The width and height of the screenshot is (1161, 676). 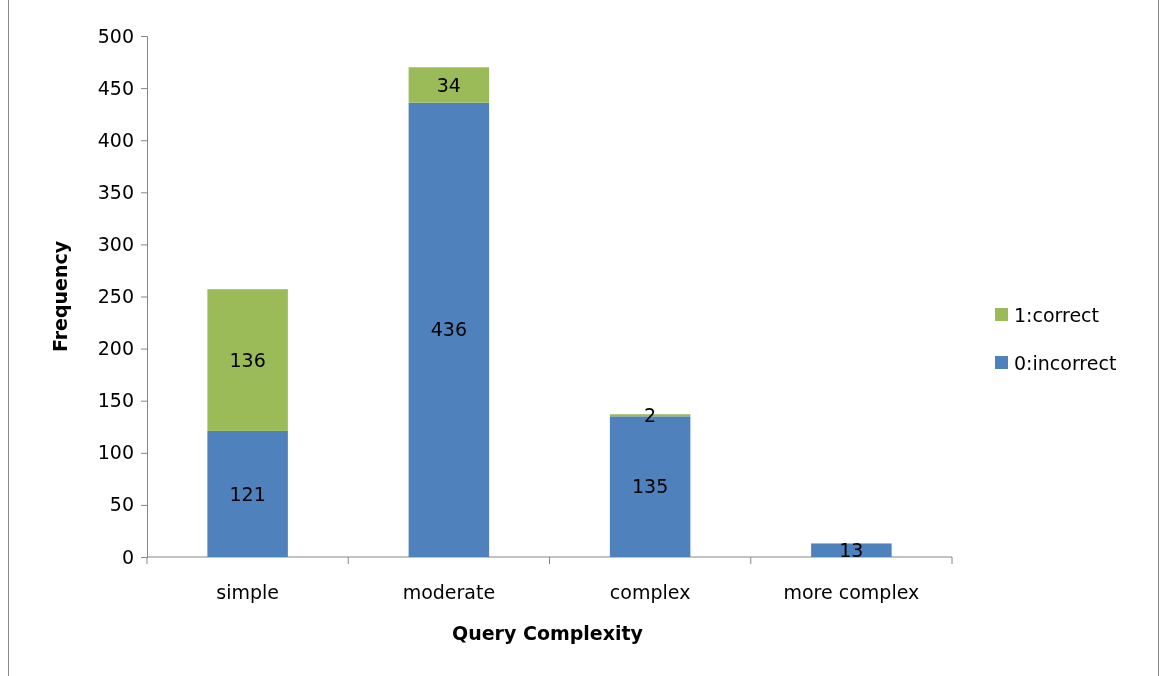 I want to click on legend-label: 0:incorrect, so click(x=1065, y=362).